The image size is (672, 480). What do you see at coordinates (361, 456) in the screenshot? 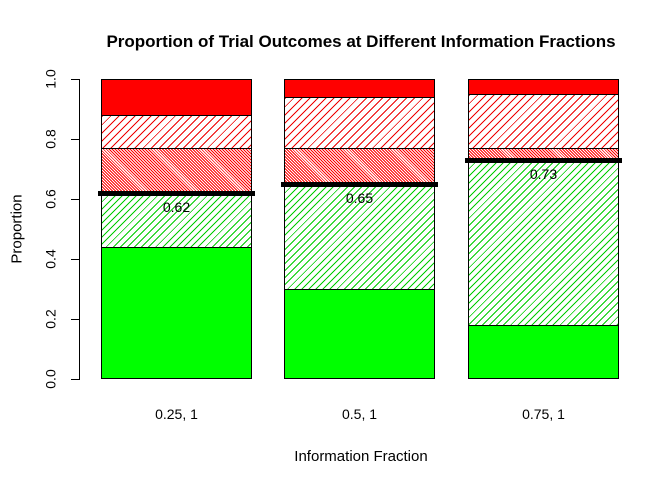
I see `x-axis-title: Information Fraction` at bounding box center [361, 456].